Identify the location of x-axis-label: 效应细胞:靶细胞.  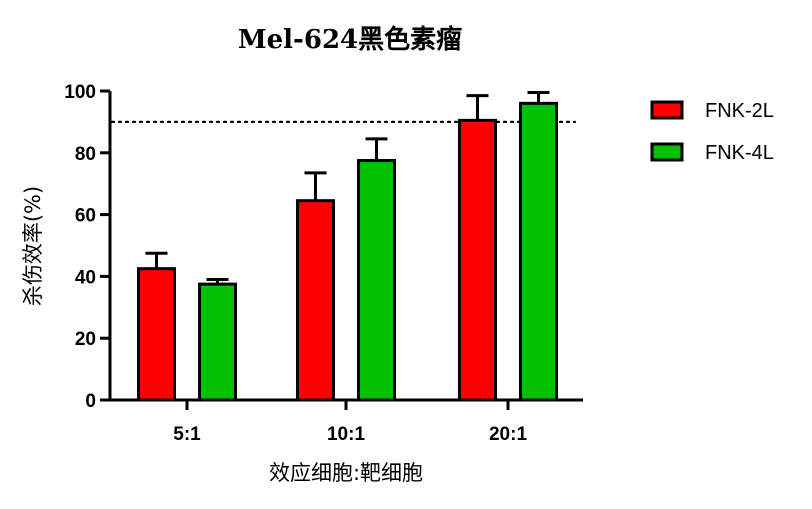
(346, 473).